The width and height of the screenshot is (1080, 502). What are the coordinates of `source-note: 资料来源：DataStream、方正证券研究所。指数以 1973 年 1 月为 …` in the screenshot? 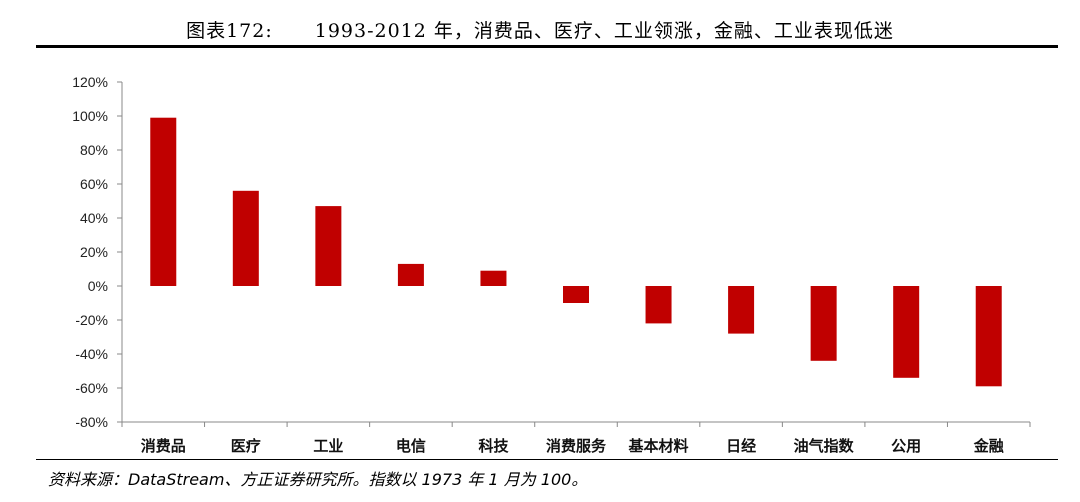 It's located at (318, 479).